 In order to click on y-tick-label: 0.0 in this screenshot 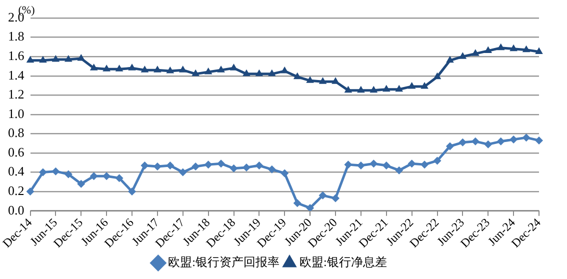, I will do `click(16, 210)`.